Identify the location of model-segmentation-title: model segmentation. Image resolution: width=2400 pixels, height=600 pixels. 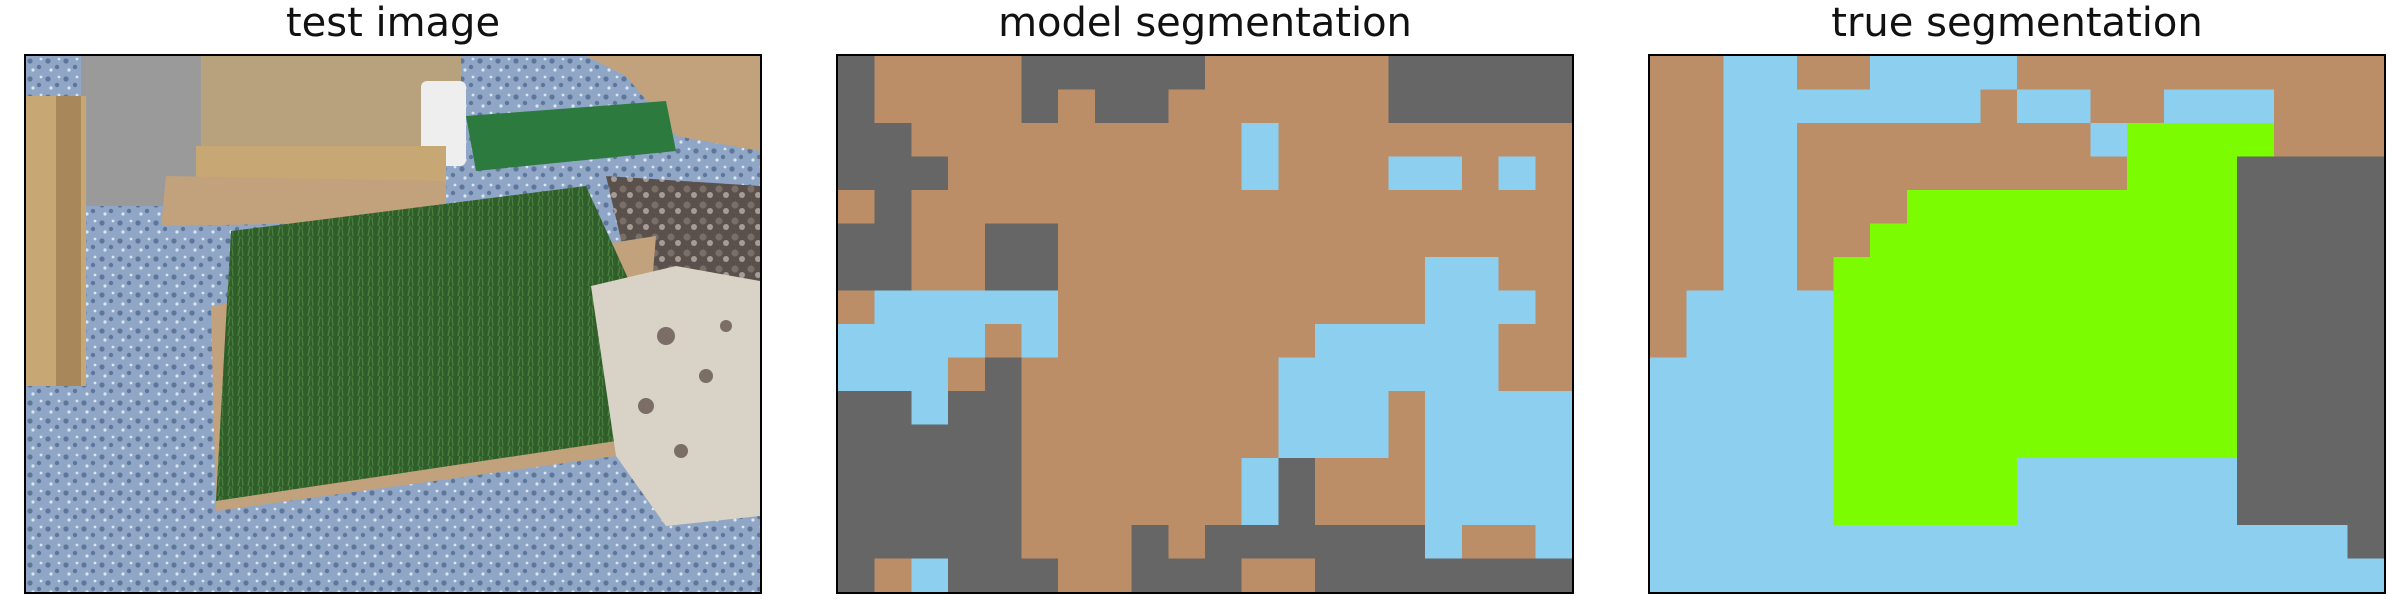
(1205, 23).